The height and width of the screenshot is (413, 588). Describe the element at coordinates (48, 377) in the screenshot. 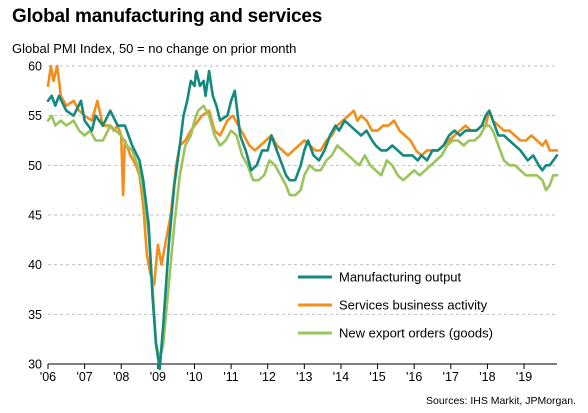

I see `x-tick-label: '06` at that location.